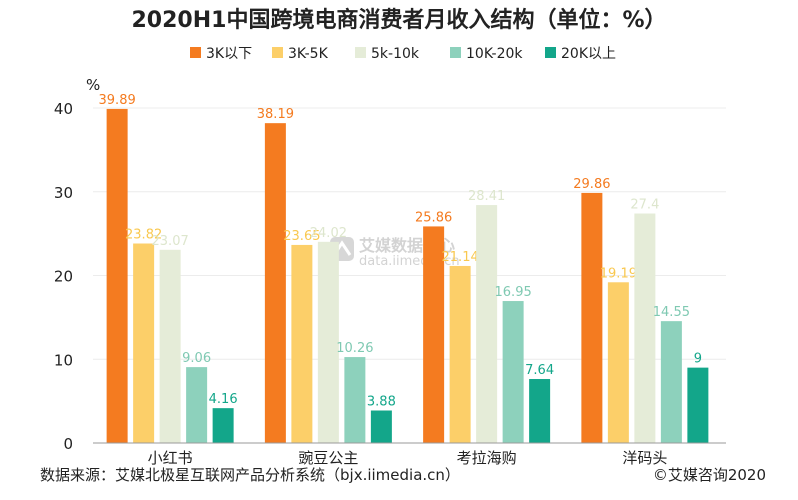  Describe the element at coordinates (229, 54) in the screenshot. I see `legend-label-1: 3K以下` at that location.